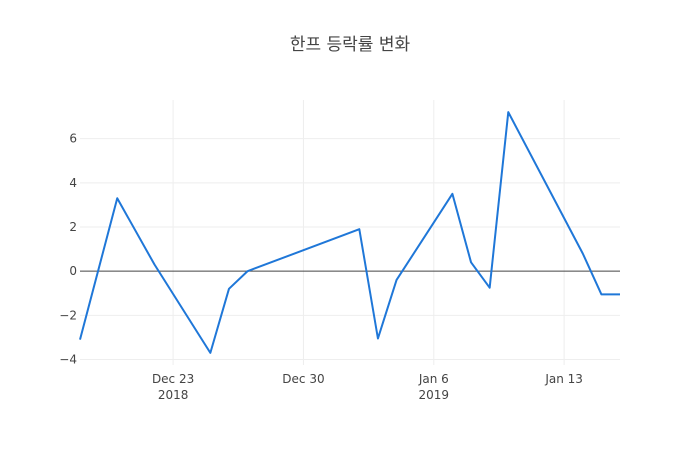 This screenshot has height=450, width=700. I want to click on x-tick-label: Dec 23, so click(173, 379).